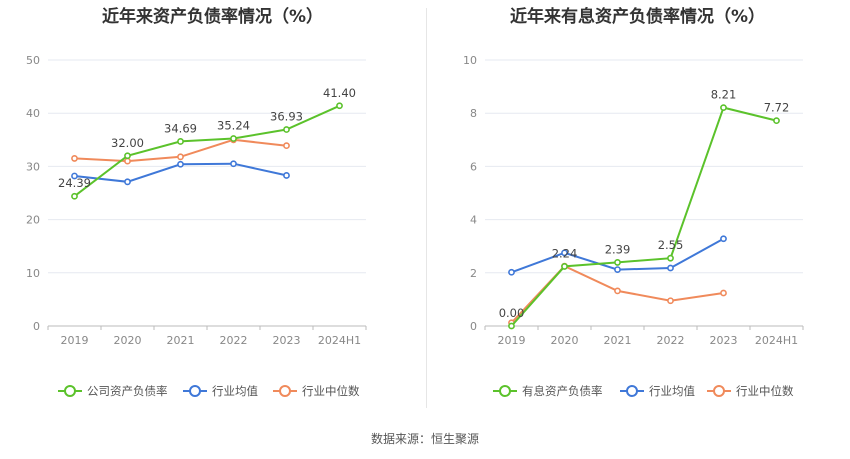 The image size is (850, 459). What do you see at coordinates (33, 60) in the screenshot?
I see `y-tick-label: 50` at bounding box center [33, 60].